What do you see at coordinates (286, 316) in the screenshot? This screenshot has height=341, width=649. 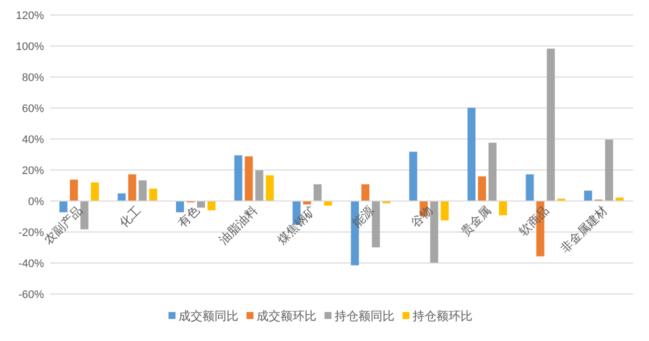 I see `legend-label: 成交额环比` at bounding box center [286, 316].